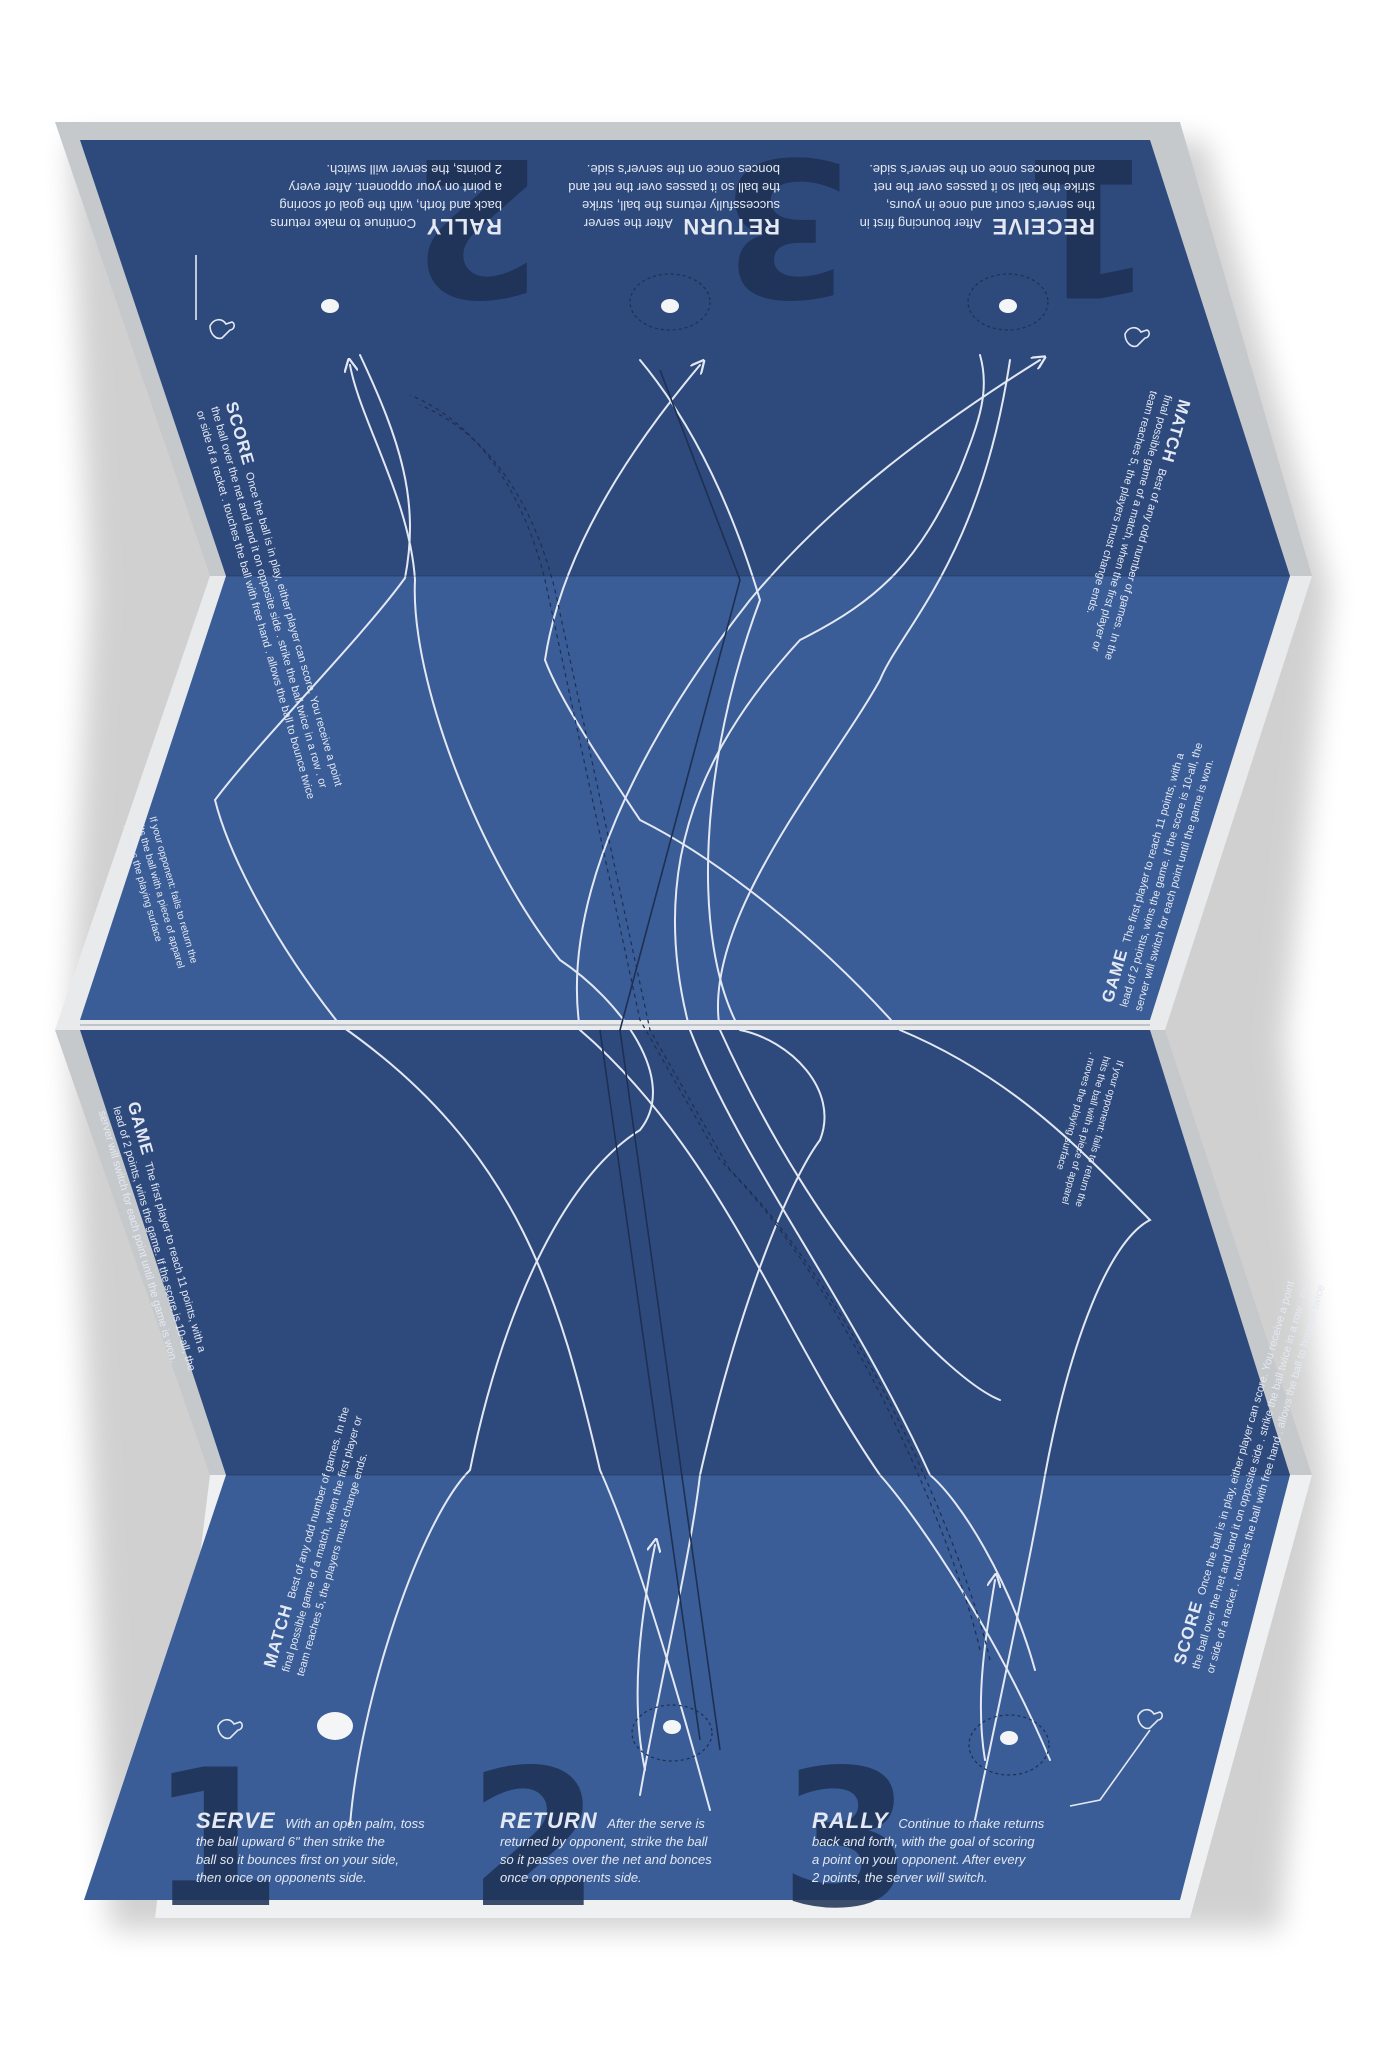 This screenshot has width=1377, height=2065. I want to click on big-numeral-3: 3, so click(846, 1839).